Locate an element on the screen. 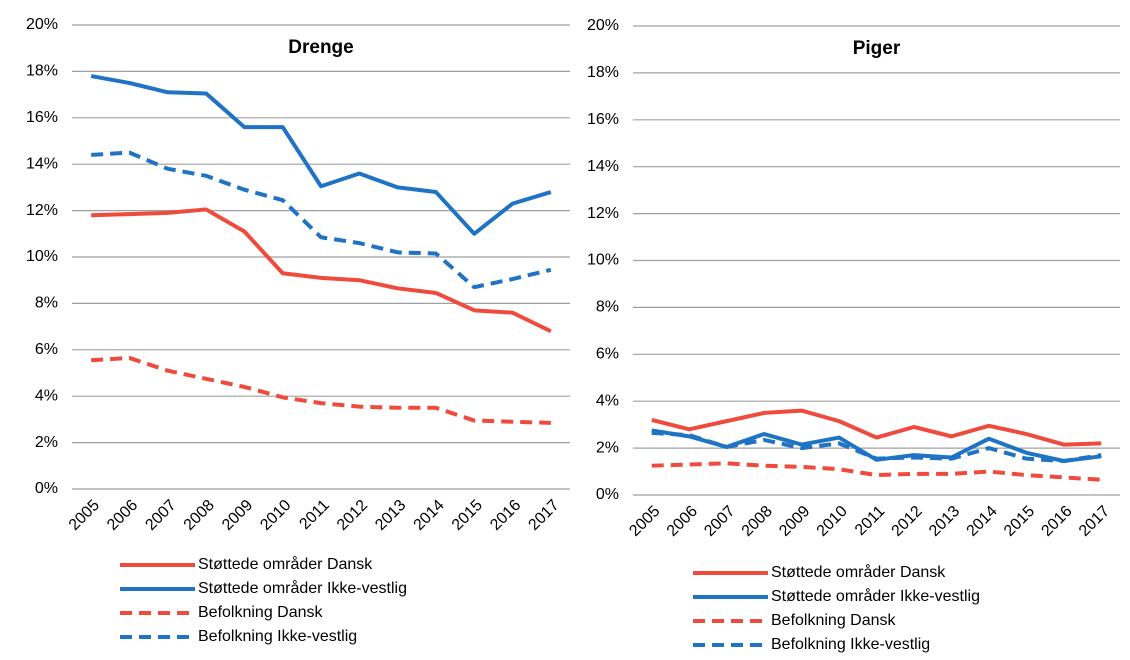 The height and width of the screenshot is (660, 1130). chart-title: Piger is located at coordinates (877, 48).